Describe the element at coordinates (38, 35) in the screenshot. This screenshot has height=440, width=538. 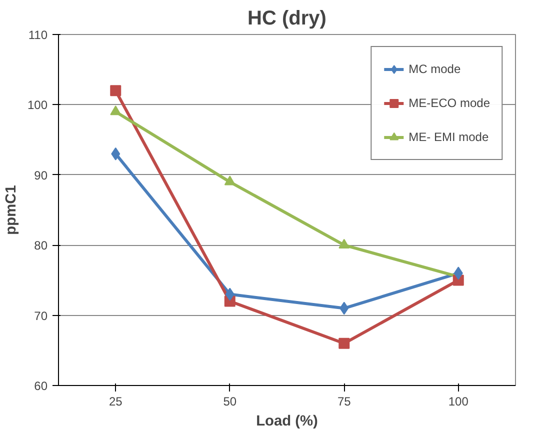
I see `y-tick-label: 110` at that location.